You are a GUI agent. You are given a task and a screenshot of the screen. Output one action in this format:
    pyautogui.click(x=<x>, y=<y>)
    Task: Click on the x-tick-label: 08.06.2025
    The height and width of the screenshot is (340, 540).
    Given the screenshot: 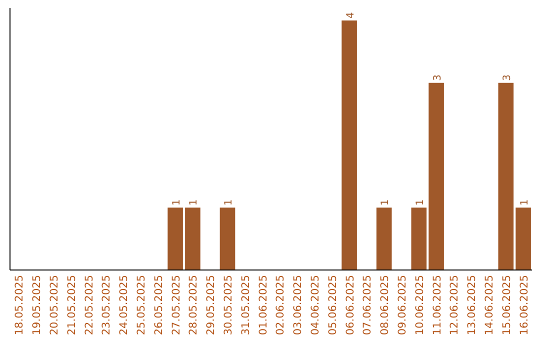 What is the action you would take?
    pyautogui.click(x=385, y=305)
    